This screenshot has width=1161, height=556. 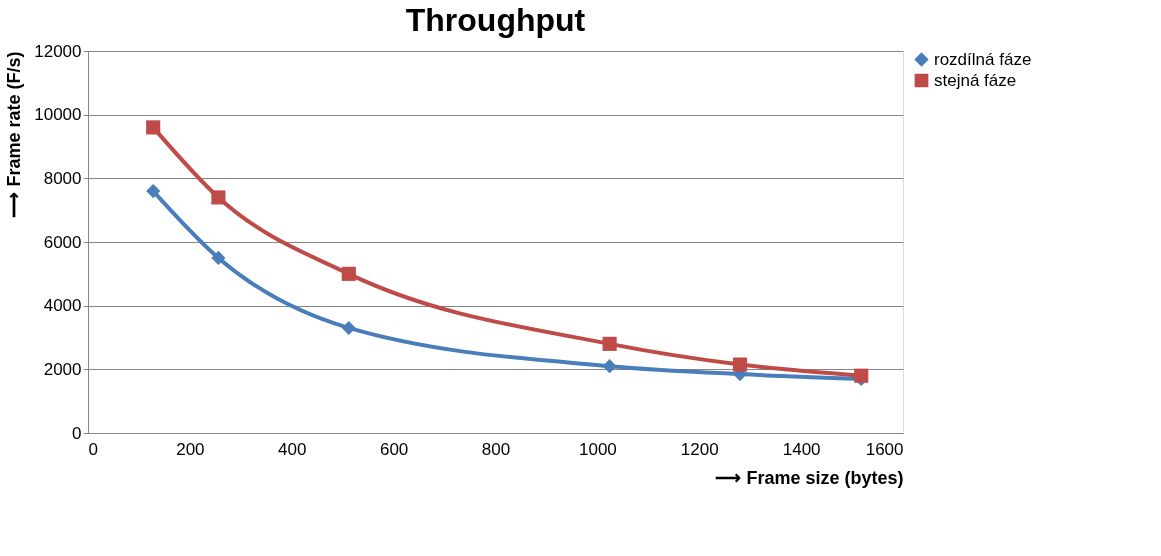 I want to click on chart-title: Throughput, so click(x=495, y=20).